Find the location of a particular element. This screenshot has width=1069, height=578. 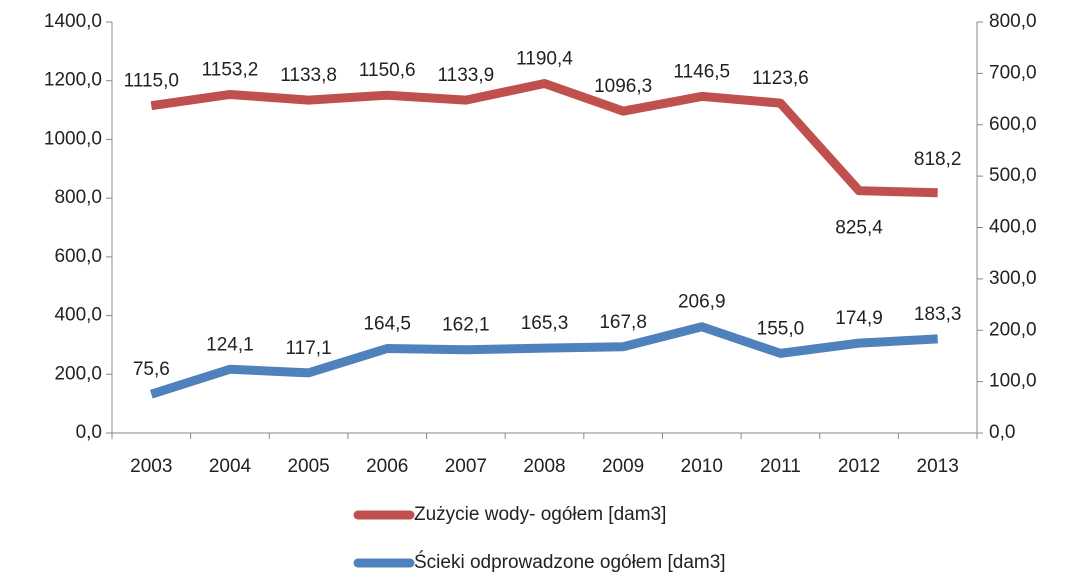

data-label: 1123,6 is located at coordinates (780, 78).